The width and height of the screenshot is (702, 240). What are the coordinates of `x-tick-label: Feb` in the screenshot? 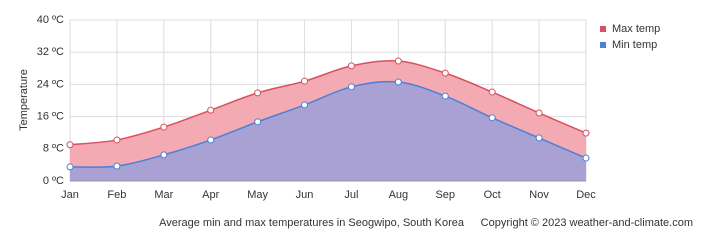 It's located at (116, 195).